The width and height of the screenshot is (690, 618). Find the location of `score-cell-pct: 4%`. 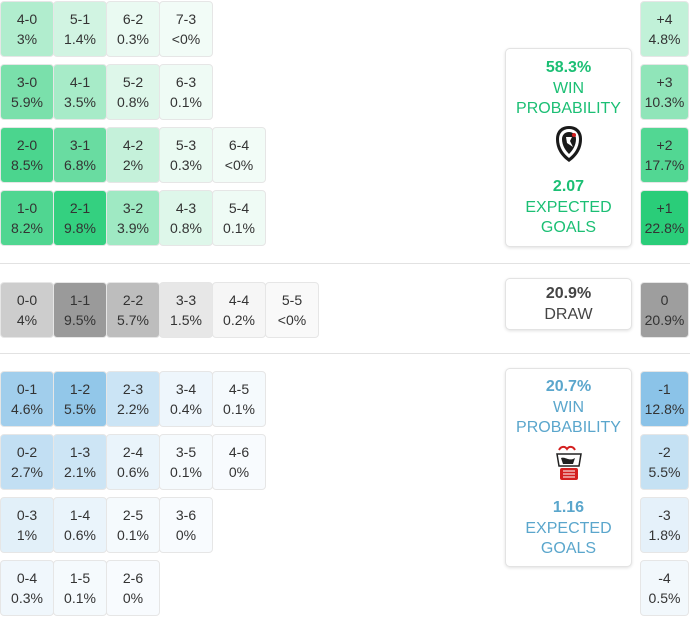

score-cell-pct: 4% is located at coordinates (27, 320).